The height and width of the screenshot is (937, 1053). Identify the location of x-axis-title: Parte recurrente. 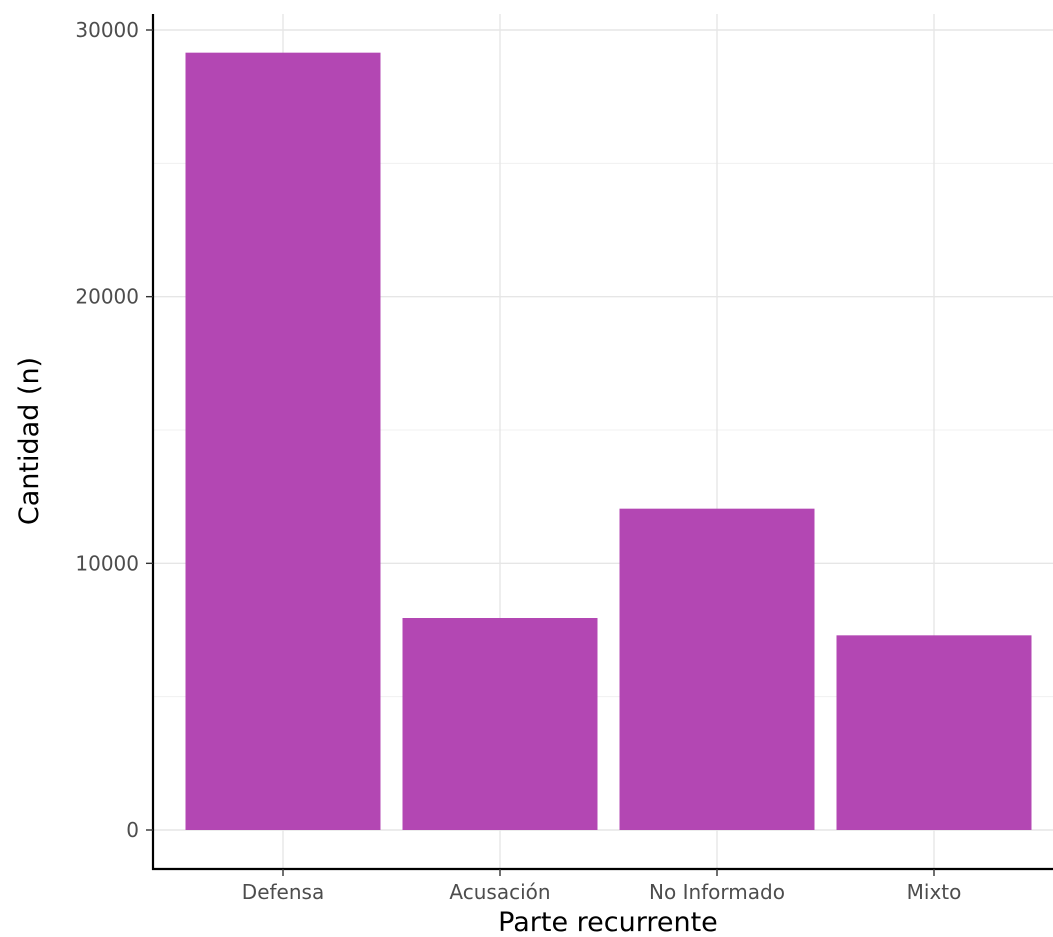
(608, 920).